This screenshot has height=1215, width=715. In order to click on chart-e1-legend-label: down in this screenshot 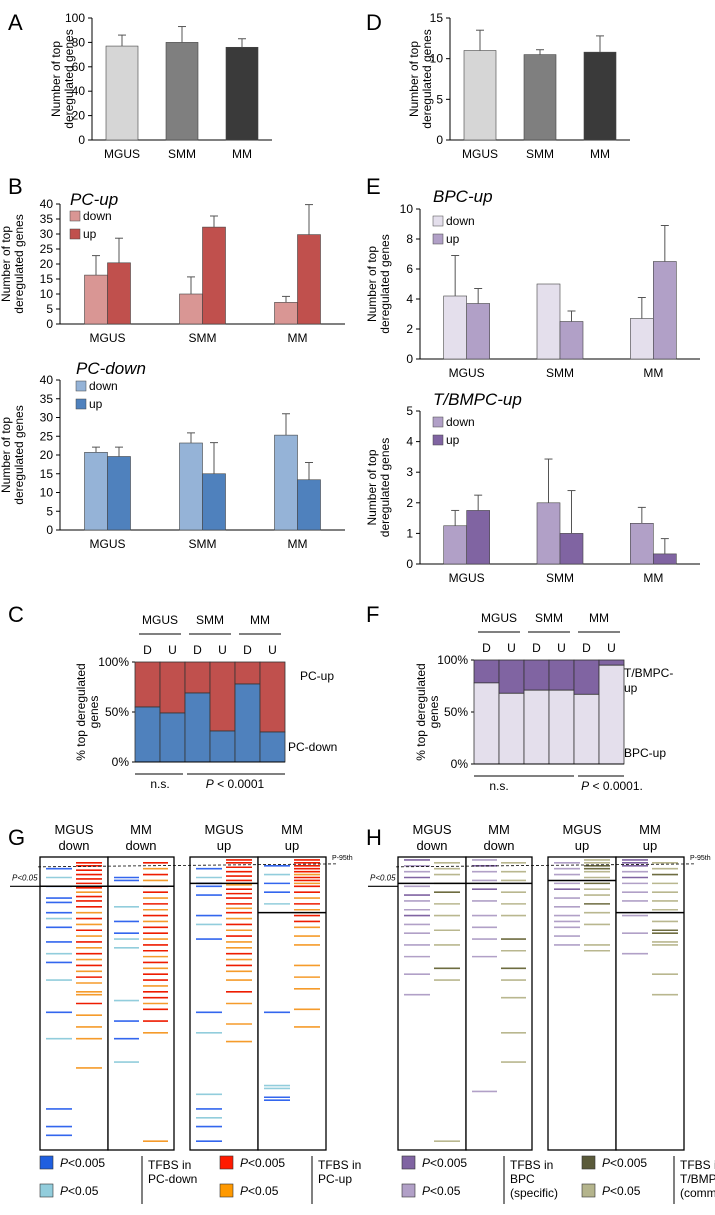, I will do `click(460, 221)`.